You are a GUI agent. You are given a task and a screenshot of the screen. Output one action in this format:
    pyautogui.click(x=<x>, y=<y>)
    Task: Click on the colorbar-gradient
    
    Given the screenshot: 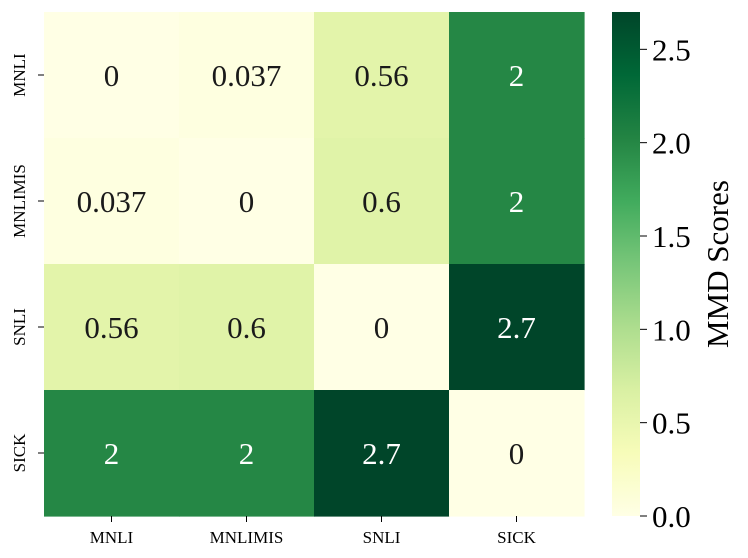 What is the action you would take?
    pyautogui.click(x=626, y=264)
    